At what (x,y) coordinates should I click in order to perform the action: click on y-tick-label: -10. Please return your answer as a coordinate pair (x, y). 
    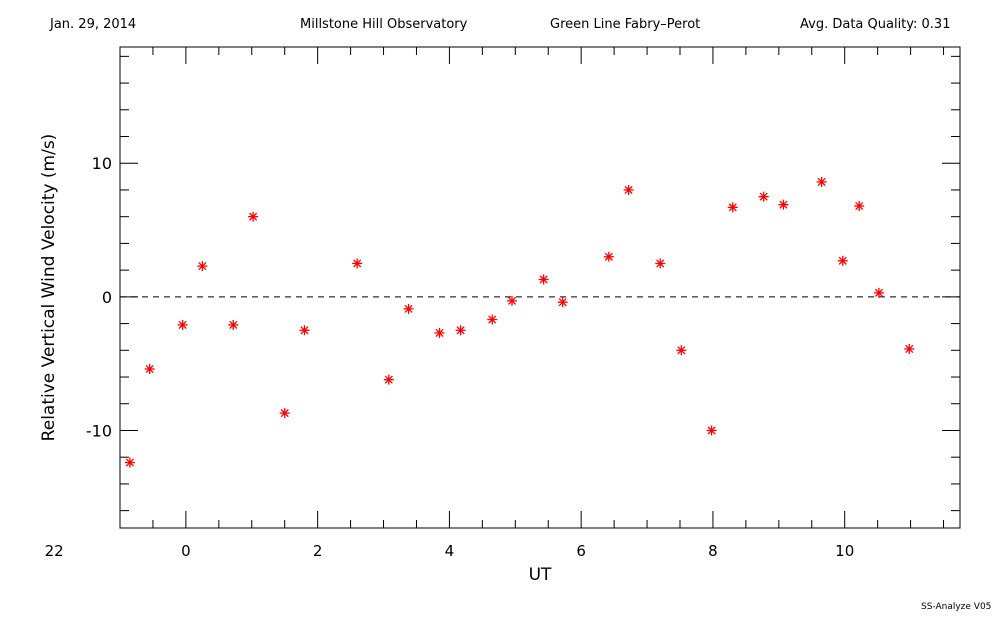
    Looking at the image, I should click on (99, 430).